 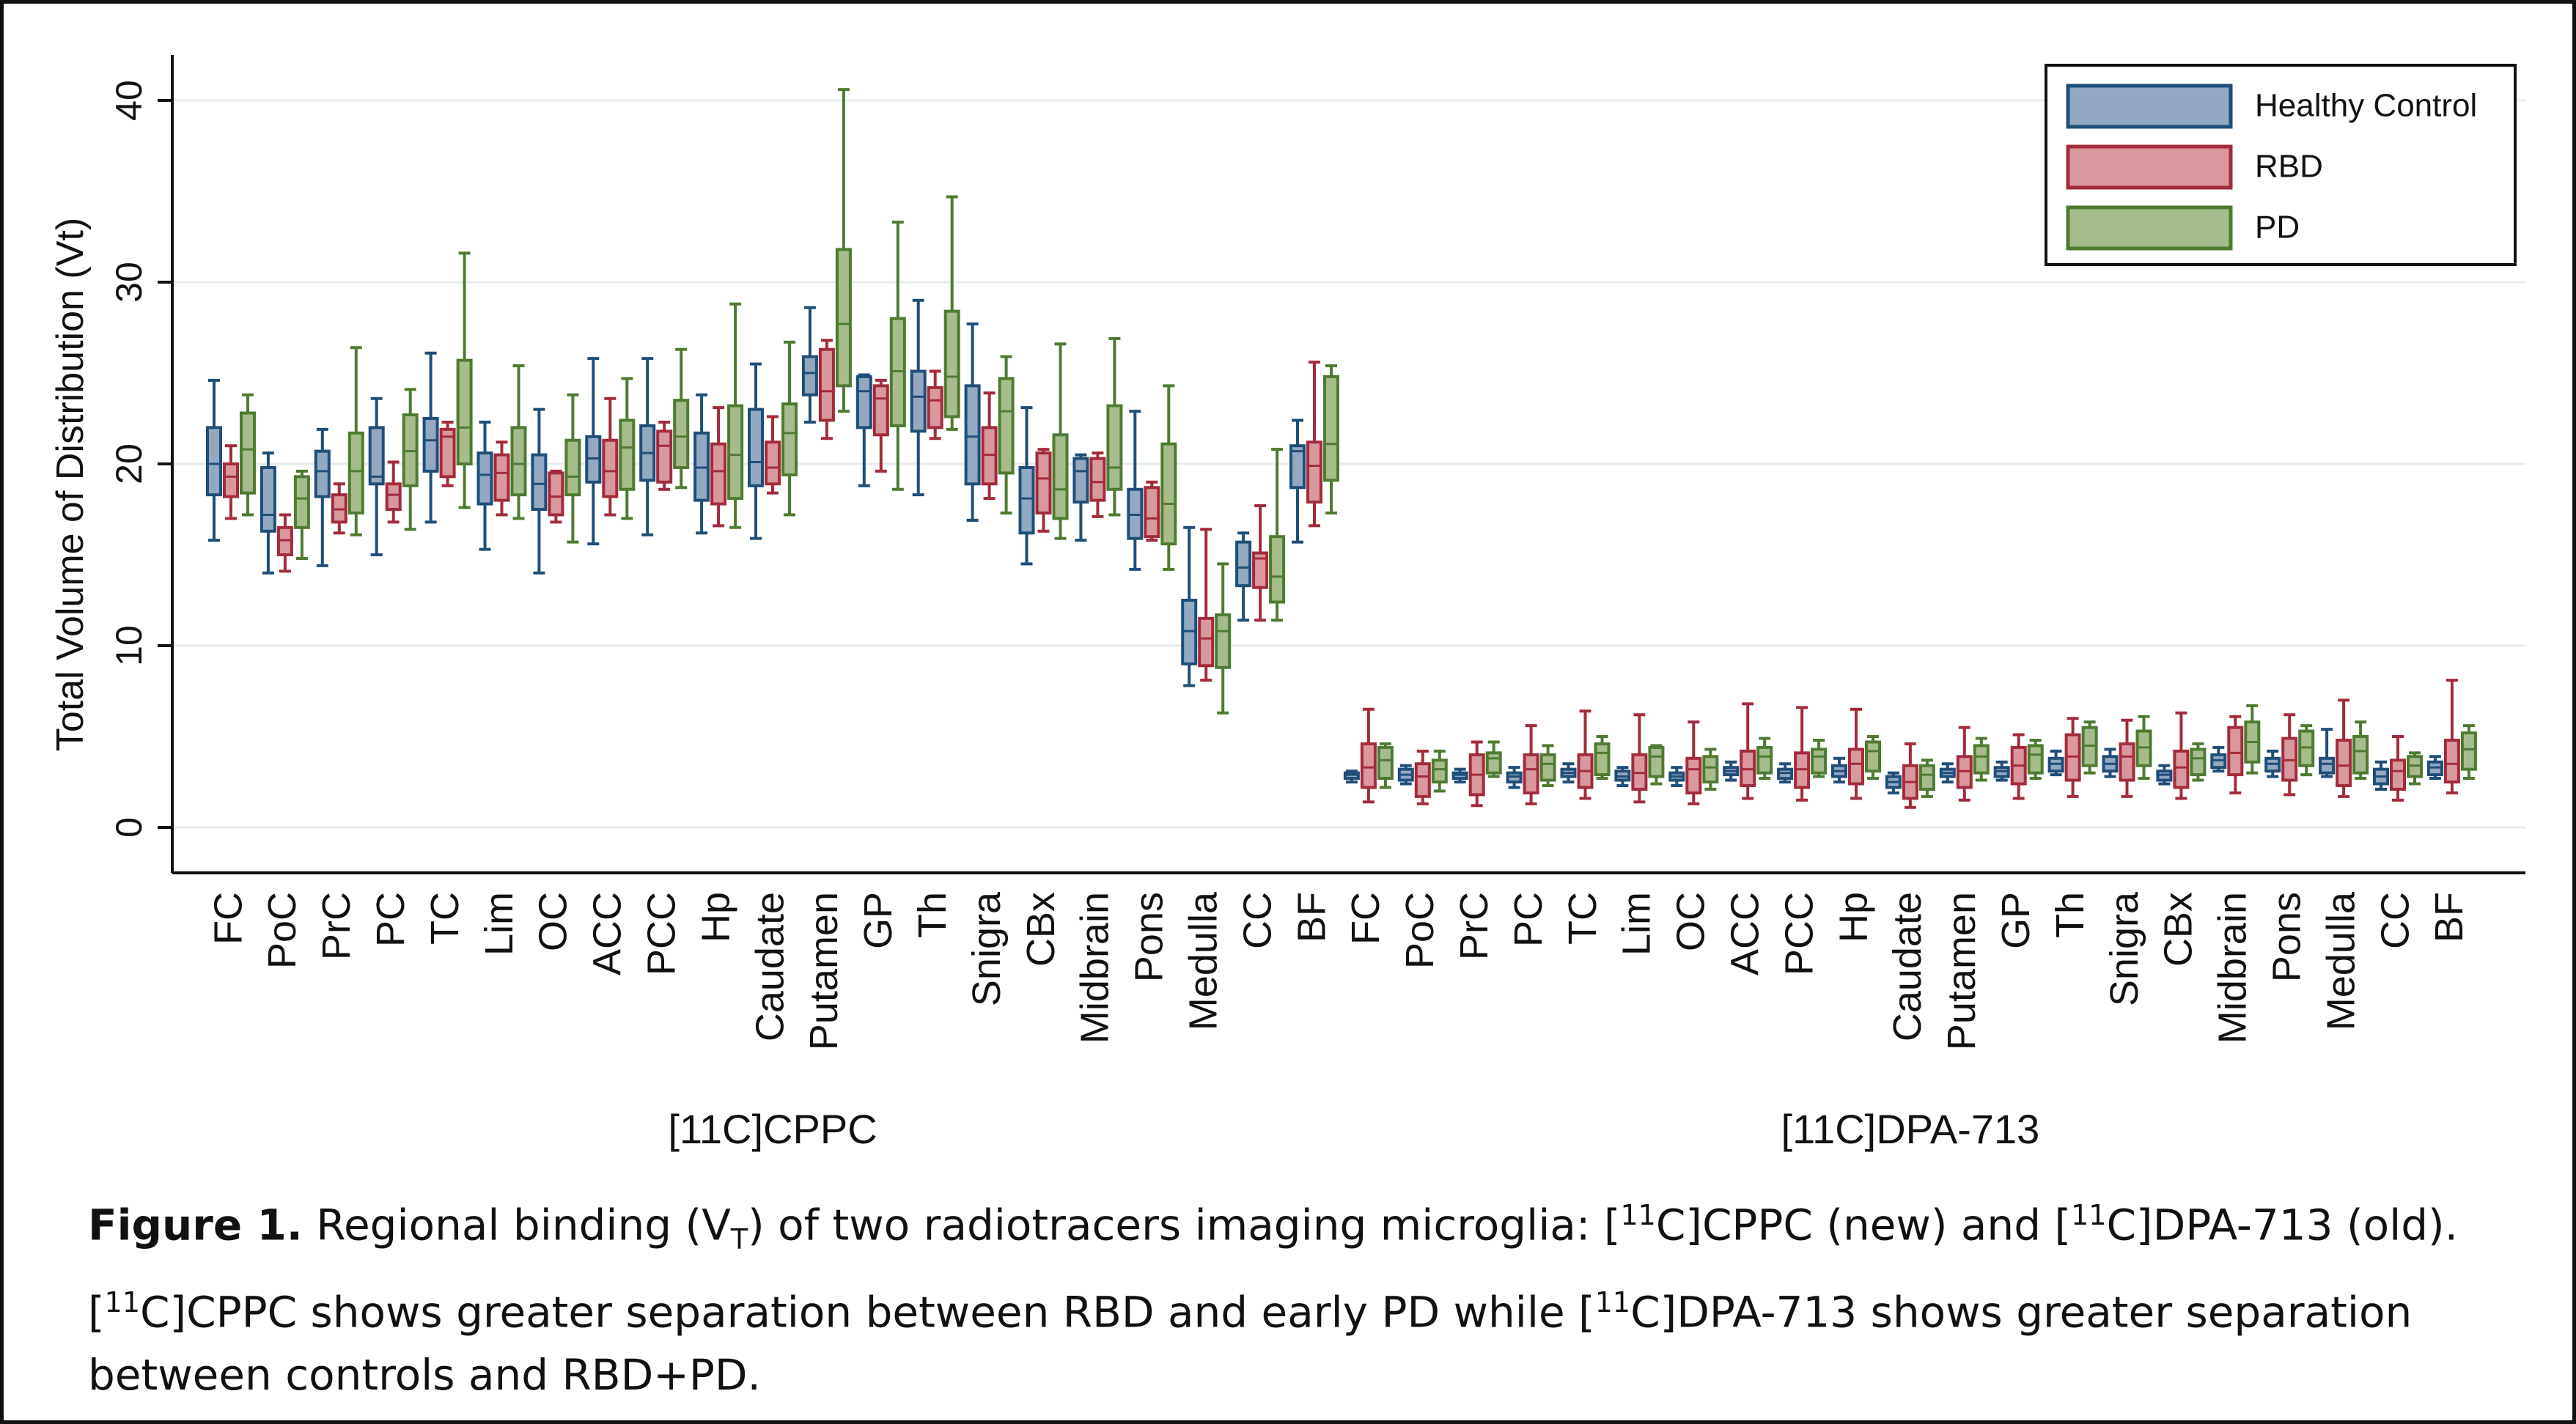 I want to click on box-pons-healthy-control, so click(x=1135, y=490).